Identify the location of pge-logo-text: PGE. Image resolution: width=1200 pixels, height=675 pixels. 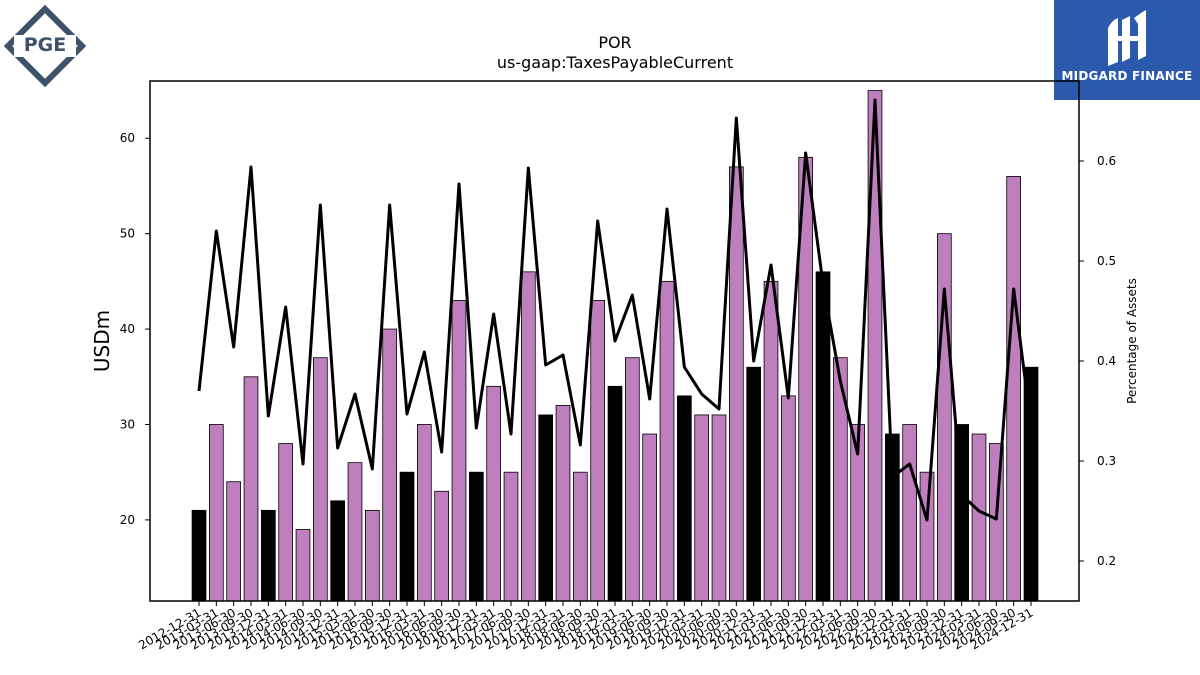
(45, 45).